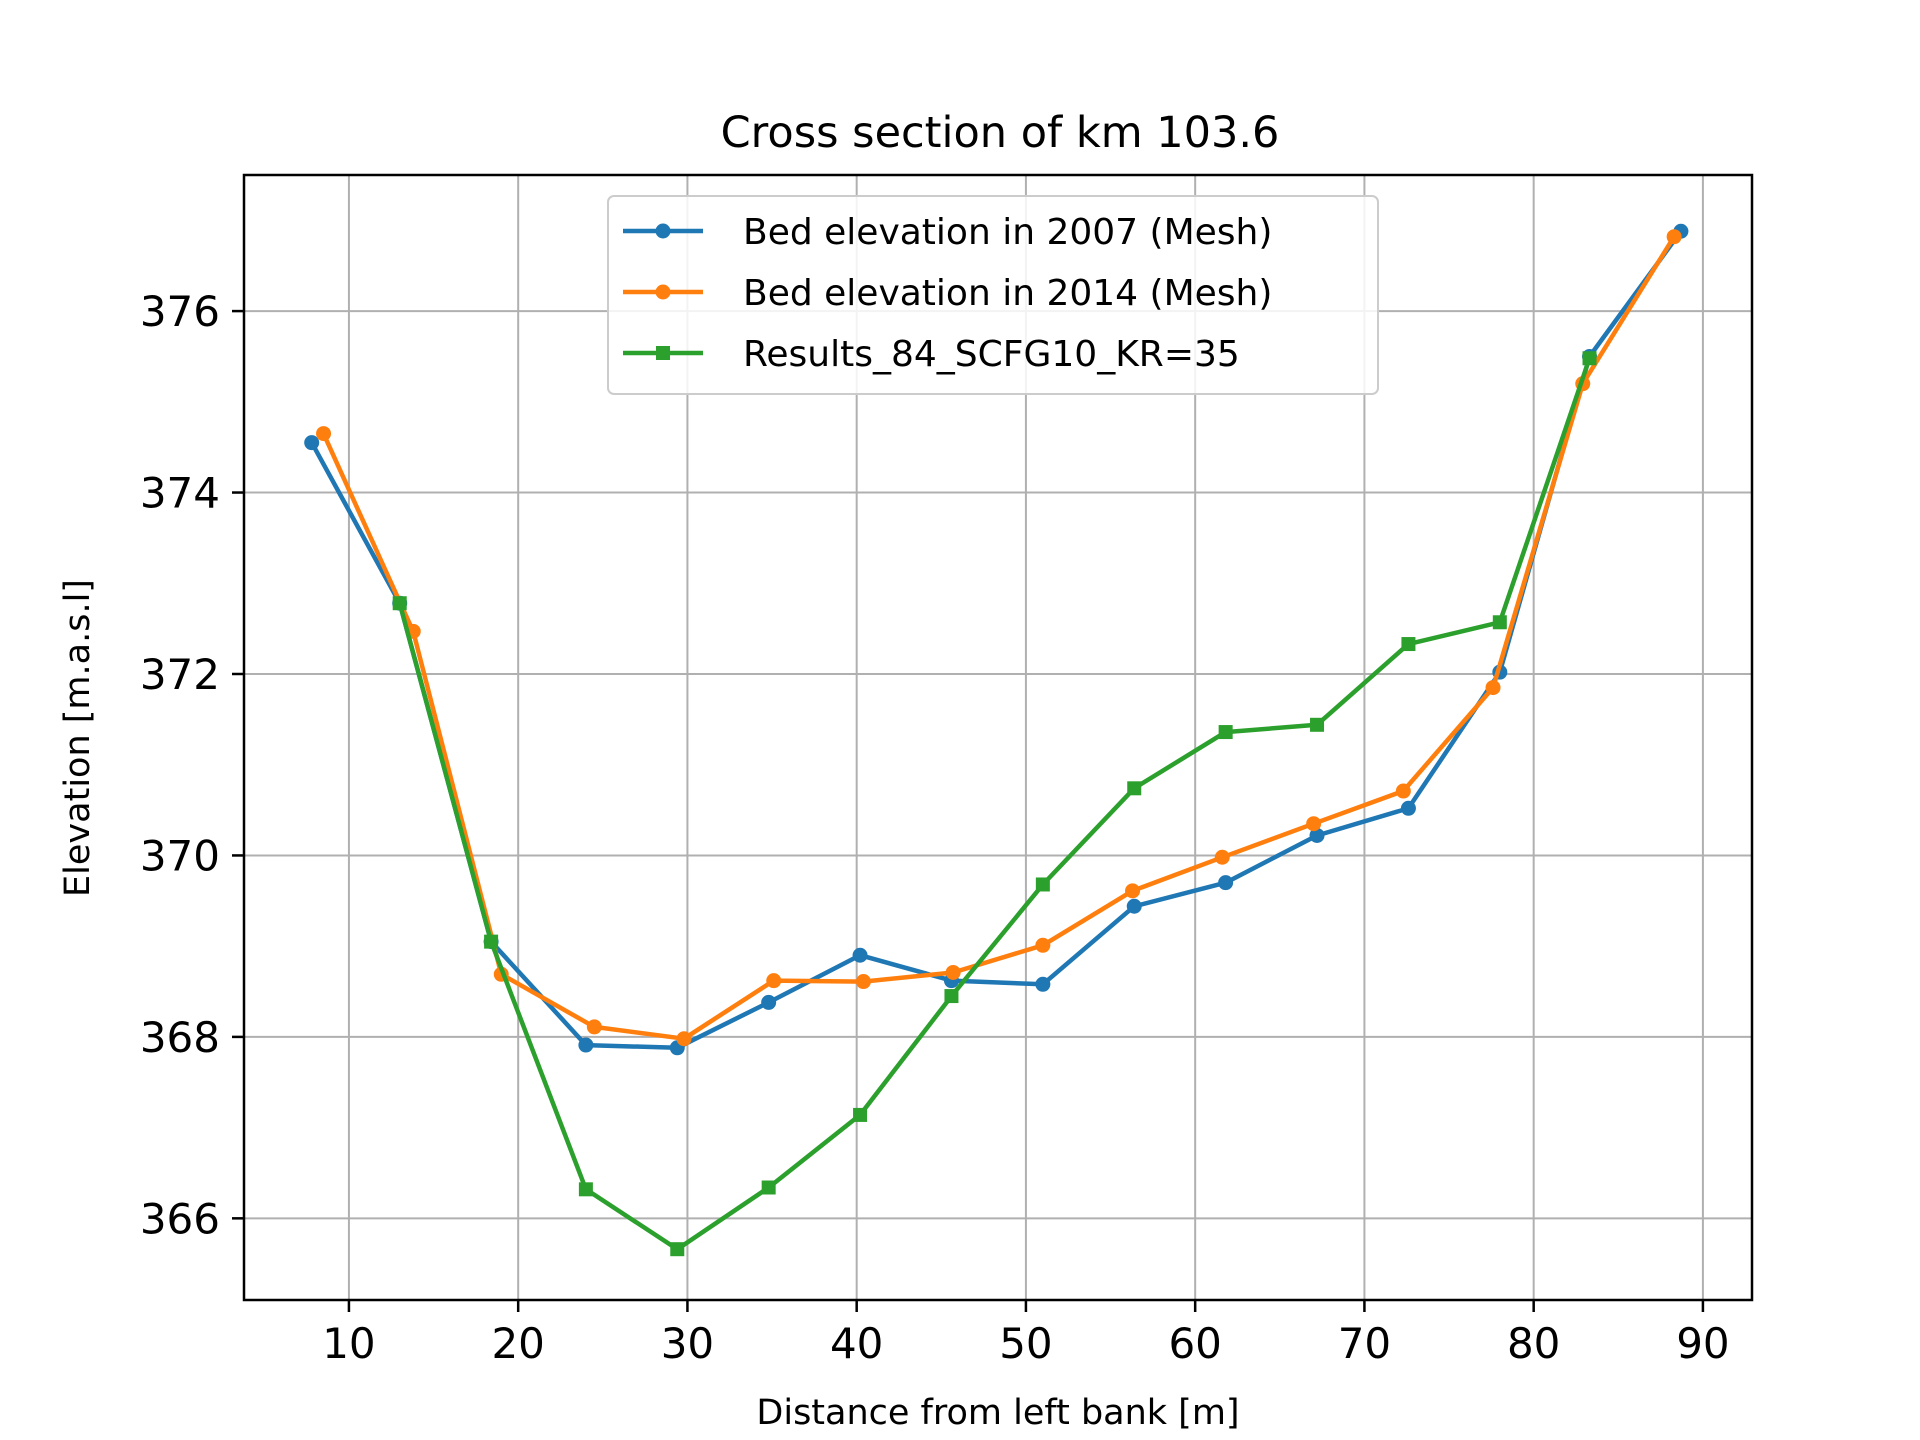  Describe the element at coordinates (348, 1343) in the screenshot. I see `x-tick-label: 10` at that location.